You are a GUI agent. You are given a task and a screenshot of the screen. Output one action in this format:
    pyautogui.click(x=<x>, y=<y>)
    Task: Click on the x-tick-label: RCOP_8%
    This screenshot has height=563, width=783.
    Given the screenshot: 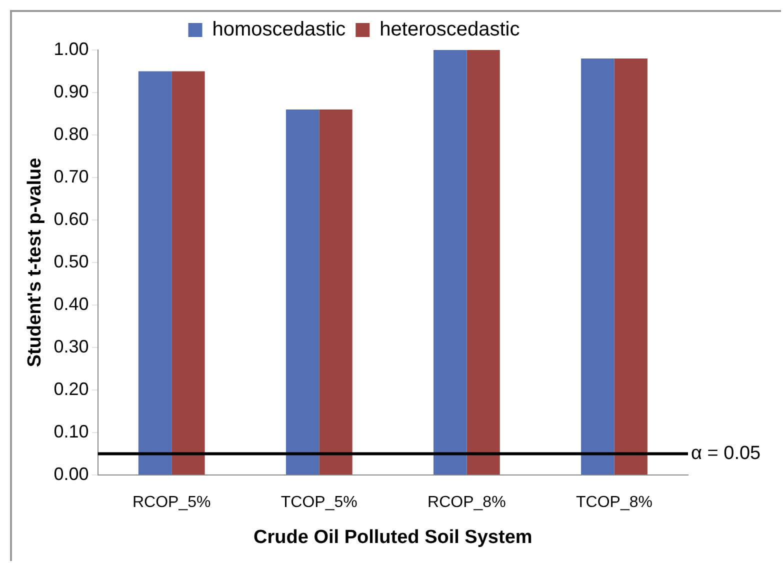 What is the action you would take?
    pyautogui.click(x=467, y=503)
    